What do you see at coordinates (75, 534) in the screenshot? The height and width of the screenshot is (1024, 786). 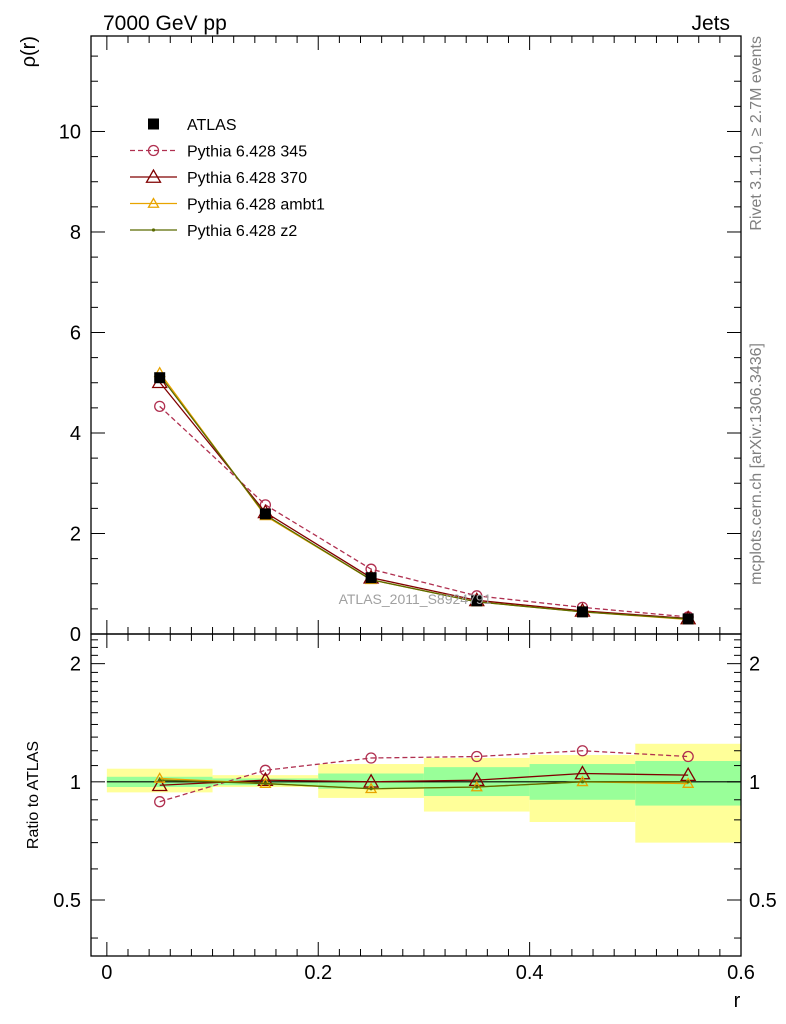 I see `main-y-tick-label: 2` at bounding box center [75, 534].